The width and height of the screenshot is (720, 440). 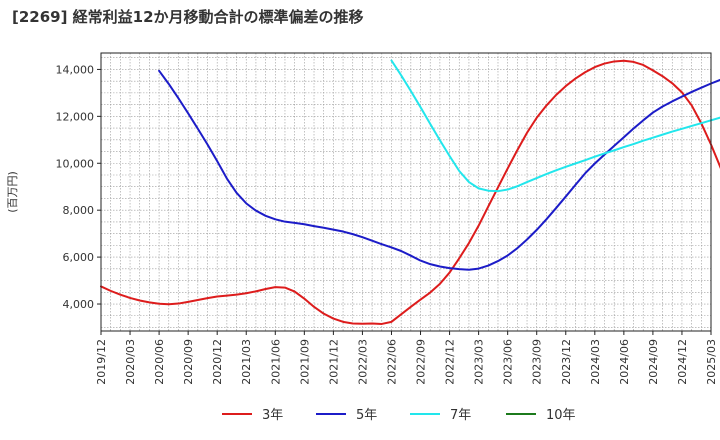 What do you see at coordinates (333, 362) in the screenshot?
I see `x-tick-label: 2021/12` at bounding box center [333, 362].